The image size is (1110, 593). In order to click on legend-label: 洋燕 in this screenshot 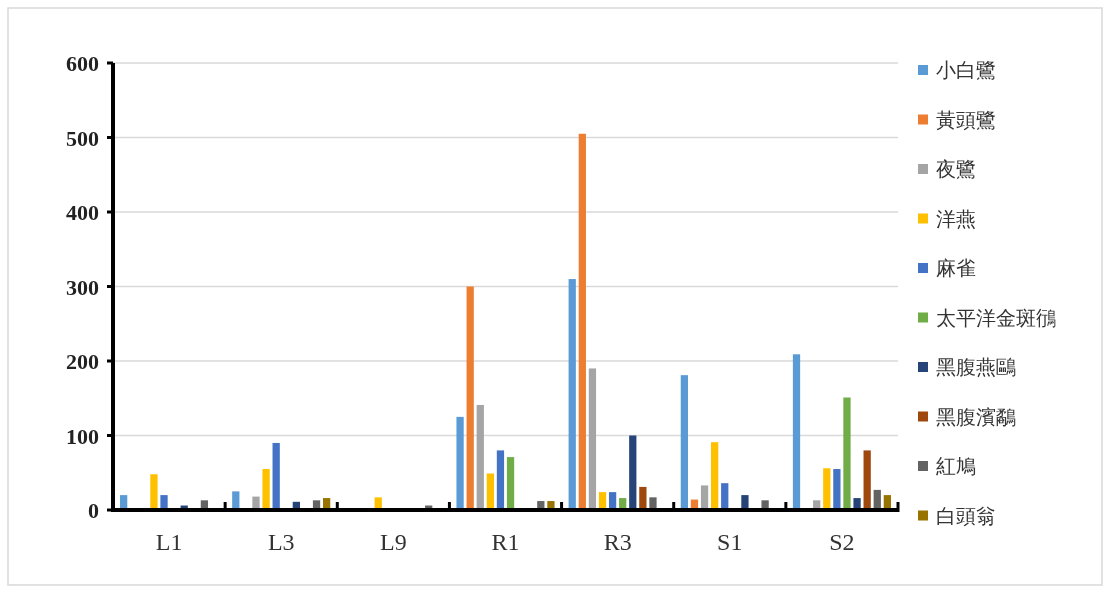, I will do `click(956, 218)`.